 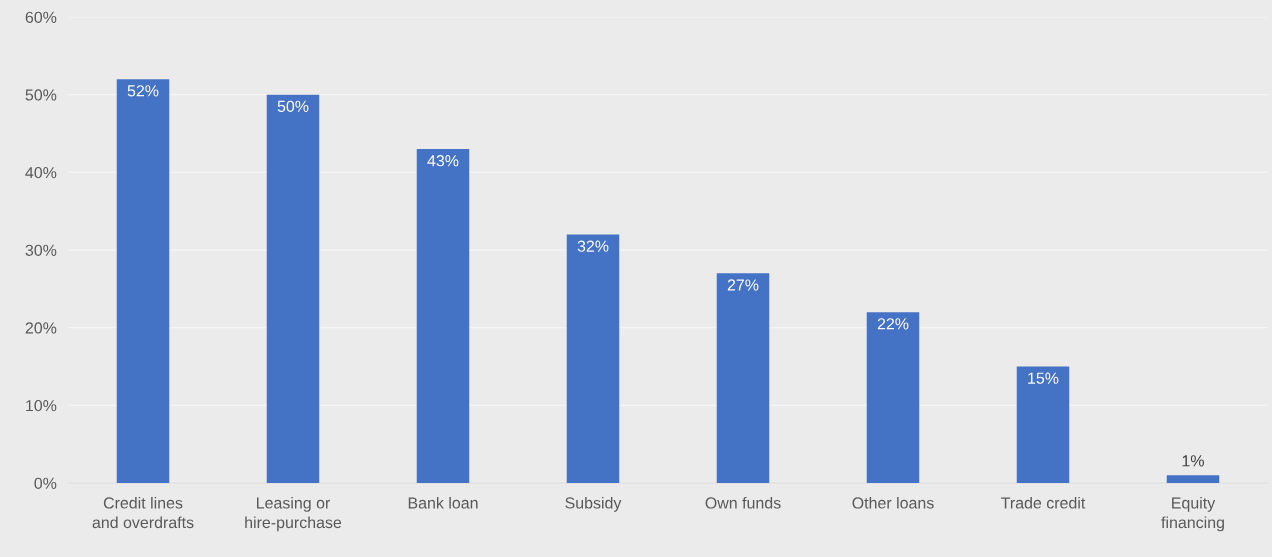 I want to click on data-label: 43%, so click(x=443, y=161).